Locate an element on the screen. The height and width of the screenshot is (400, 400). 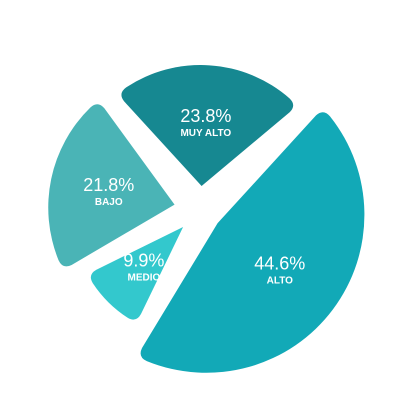
slice-category-label: BAJO is located at coordinates (109, 202).